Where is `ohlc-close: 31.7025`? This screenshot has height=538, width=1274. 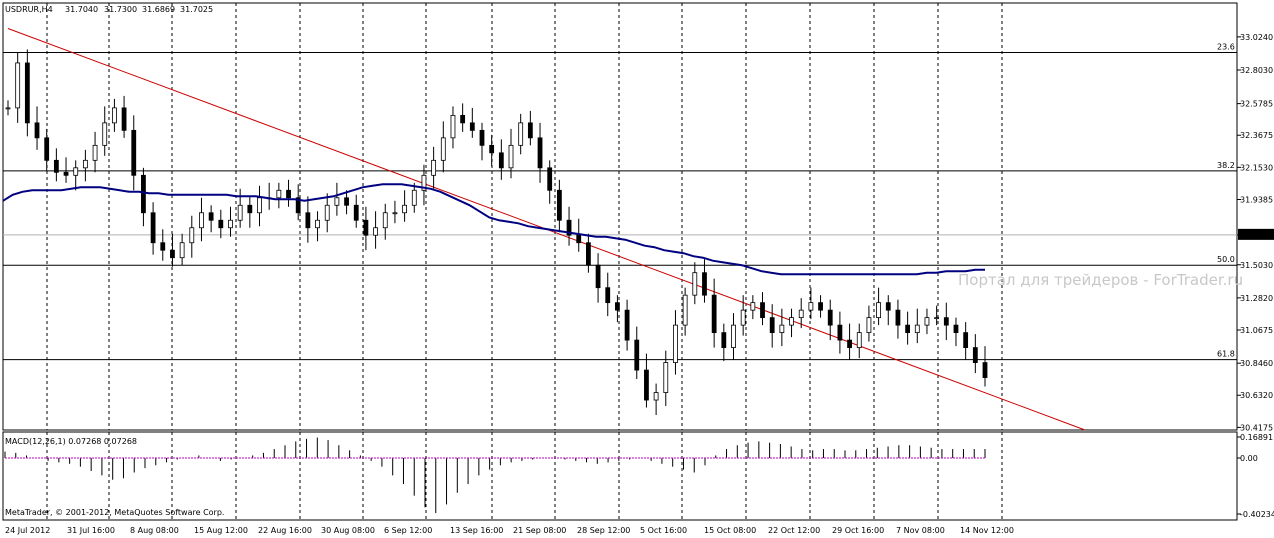
ohlc-close: 31.7025 is located at coordinates (196, 9).